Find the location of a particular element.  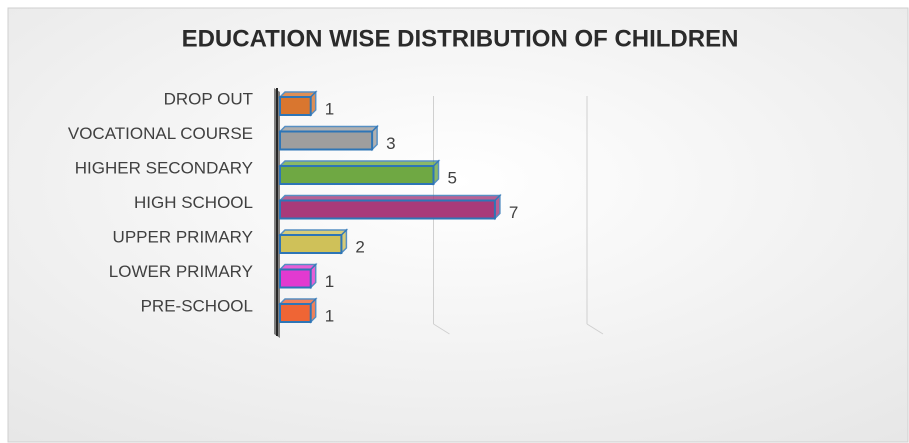

y-tick-label: UPPER PRIMARY is located at coordinates (183, 236).